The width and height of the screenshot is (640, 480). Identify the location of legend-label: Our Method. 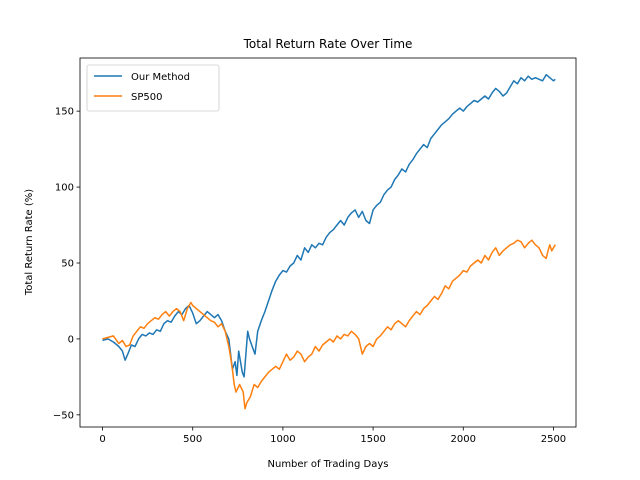
(160, 77).